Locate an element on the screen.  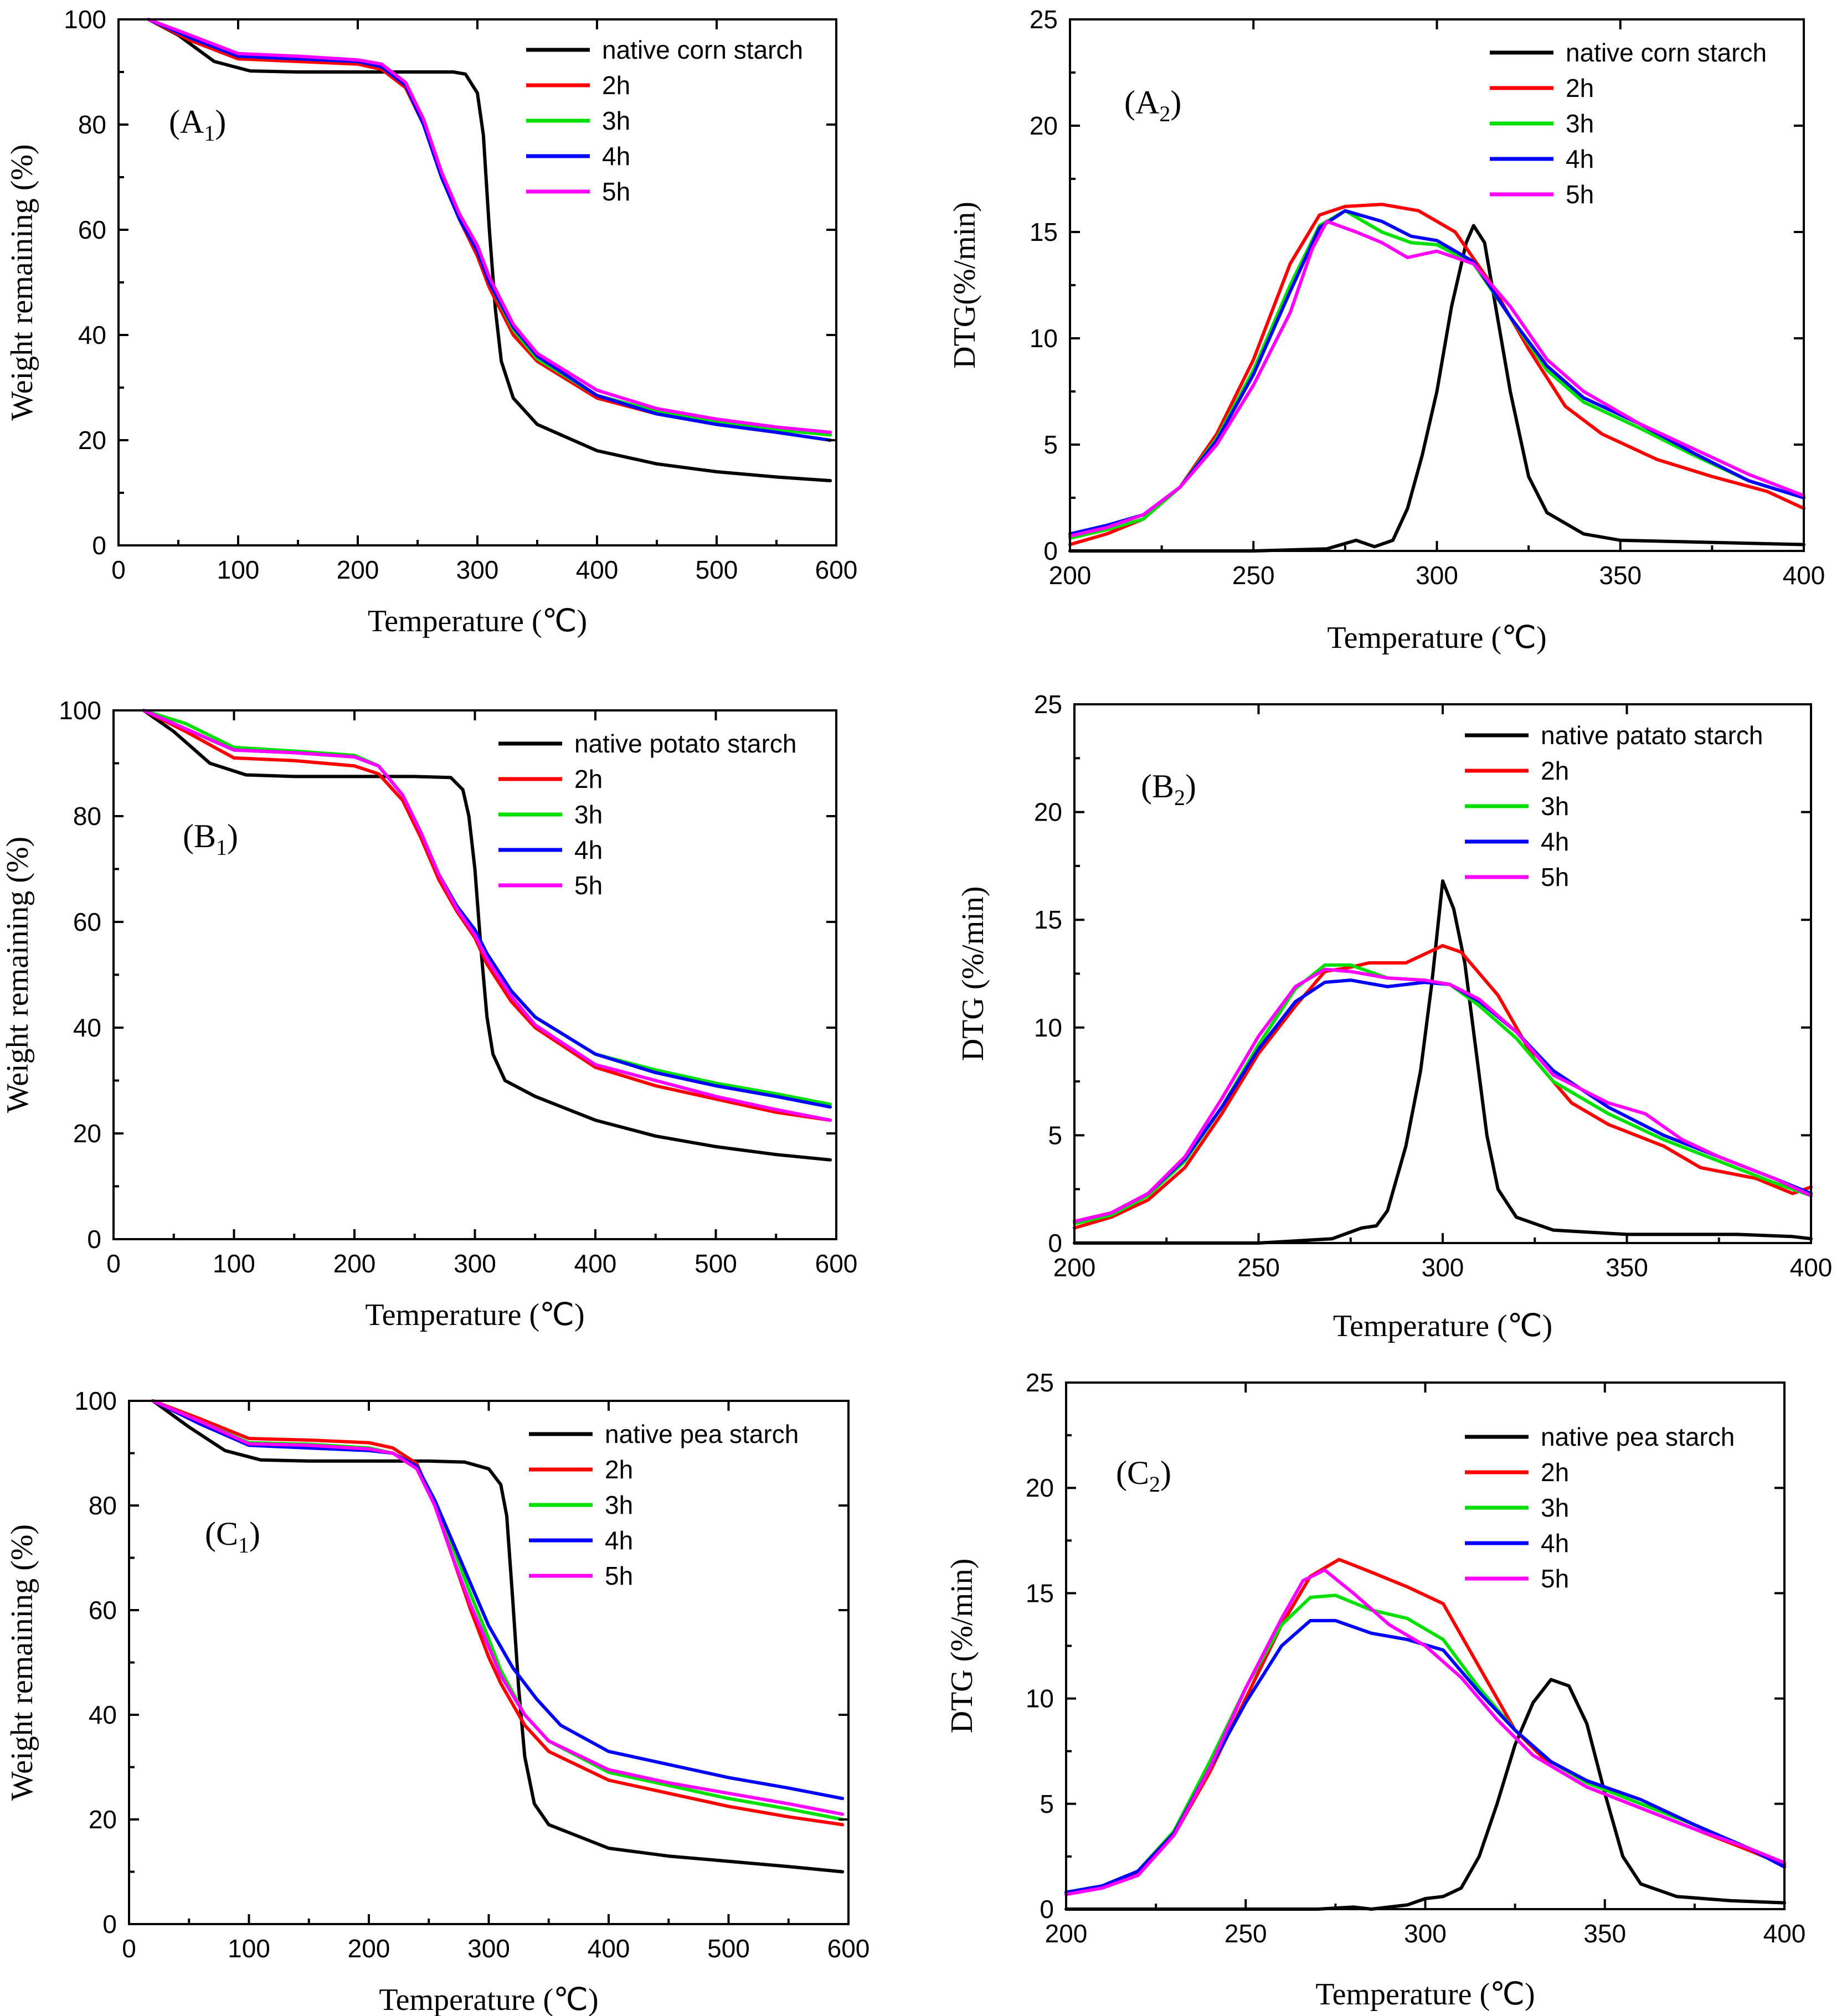
legend-label: native corn starch is located at coordinates (702, 49).